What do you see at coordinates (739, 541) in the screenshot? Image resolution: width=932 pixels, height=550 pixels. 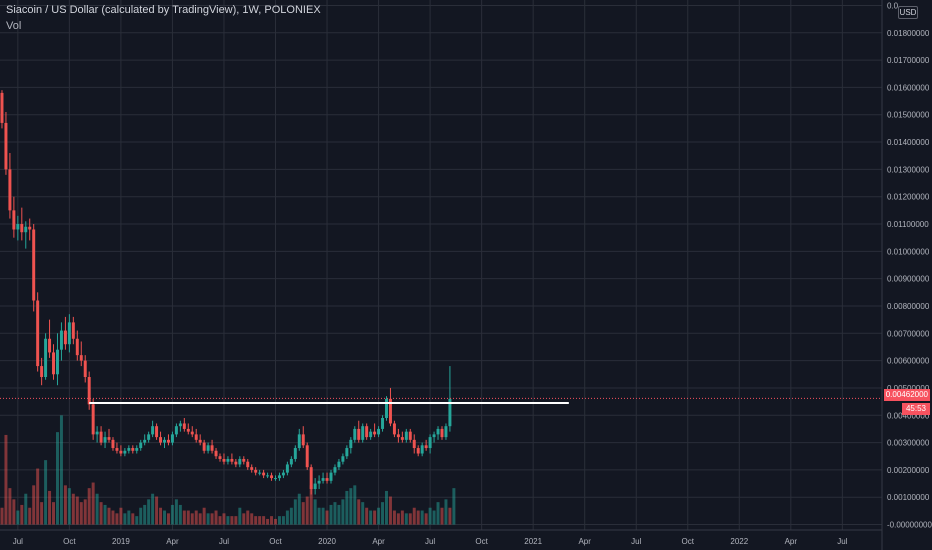 I see `x-tick-label: 2022` at bounding box center [739, 541].